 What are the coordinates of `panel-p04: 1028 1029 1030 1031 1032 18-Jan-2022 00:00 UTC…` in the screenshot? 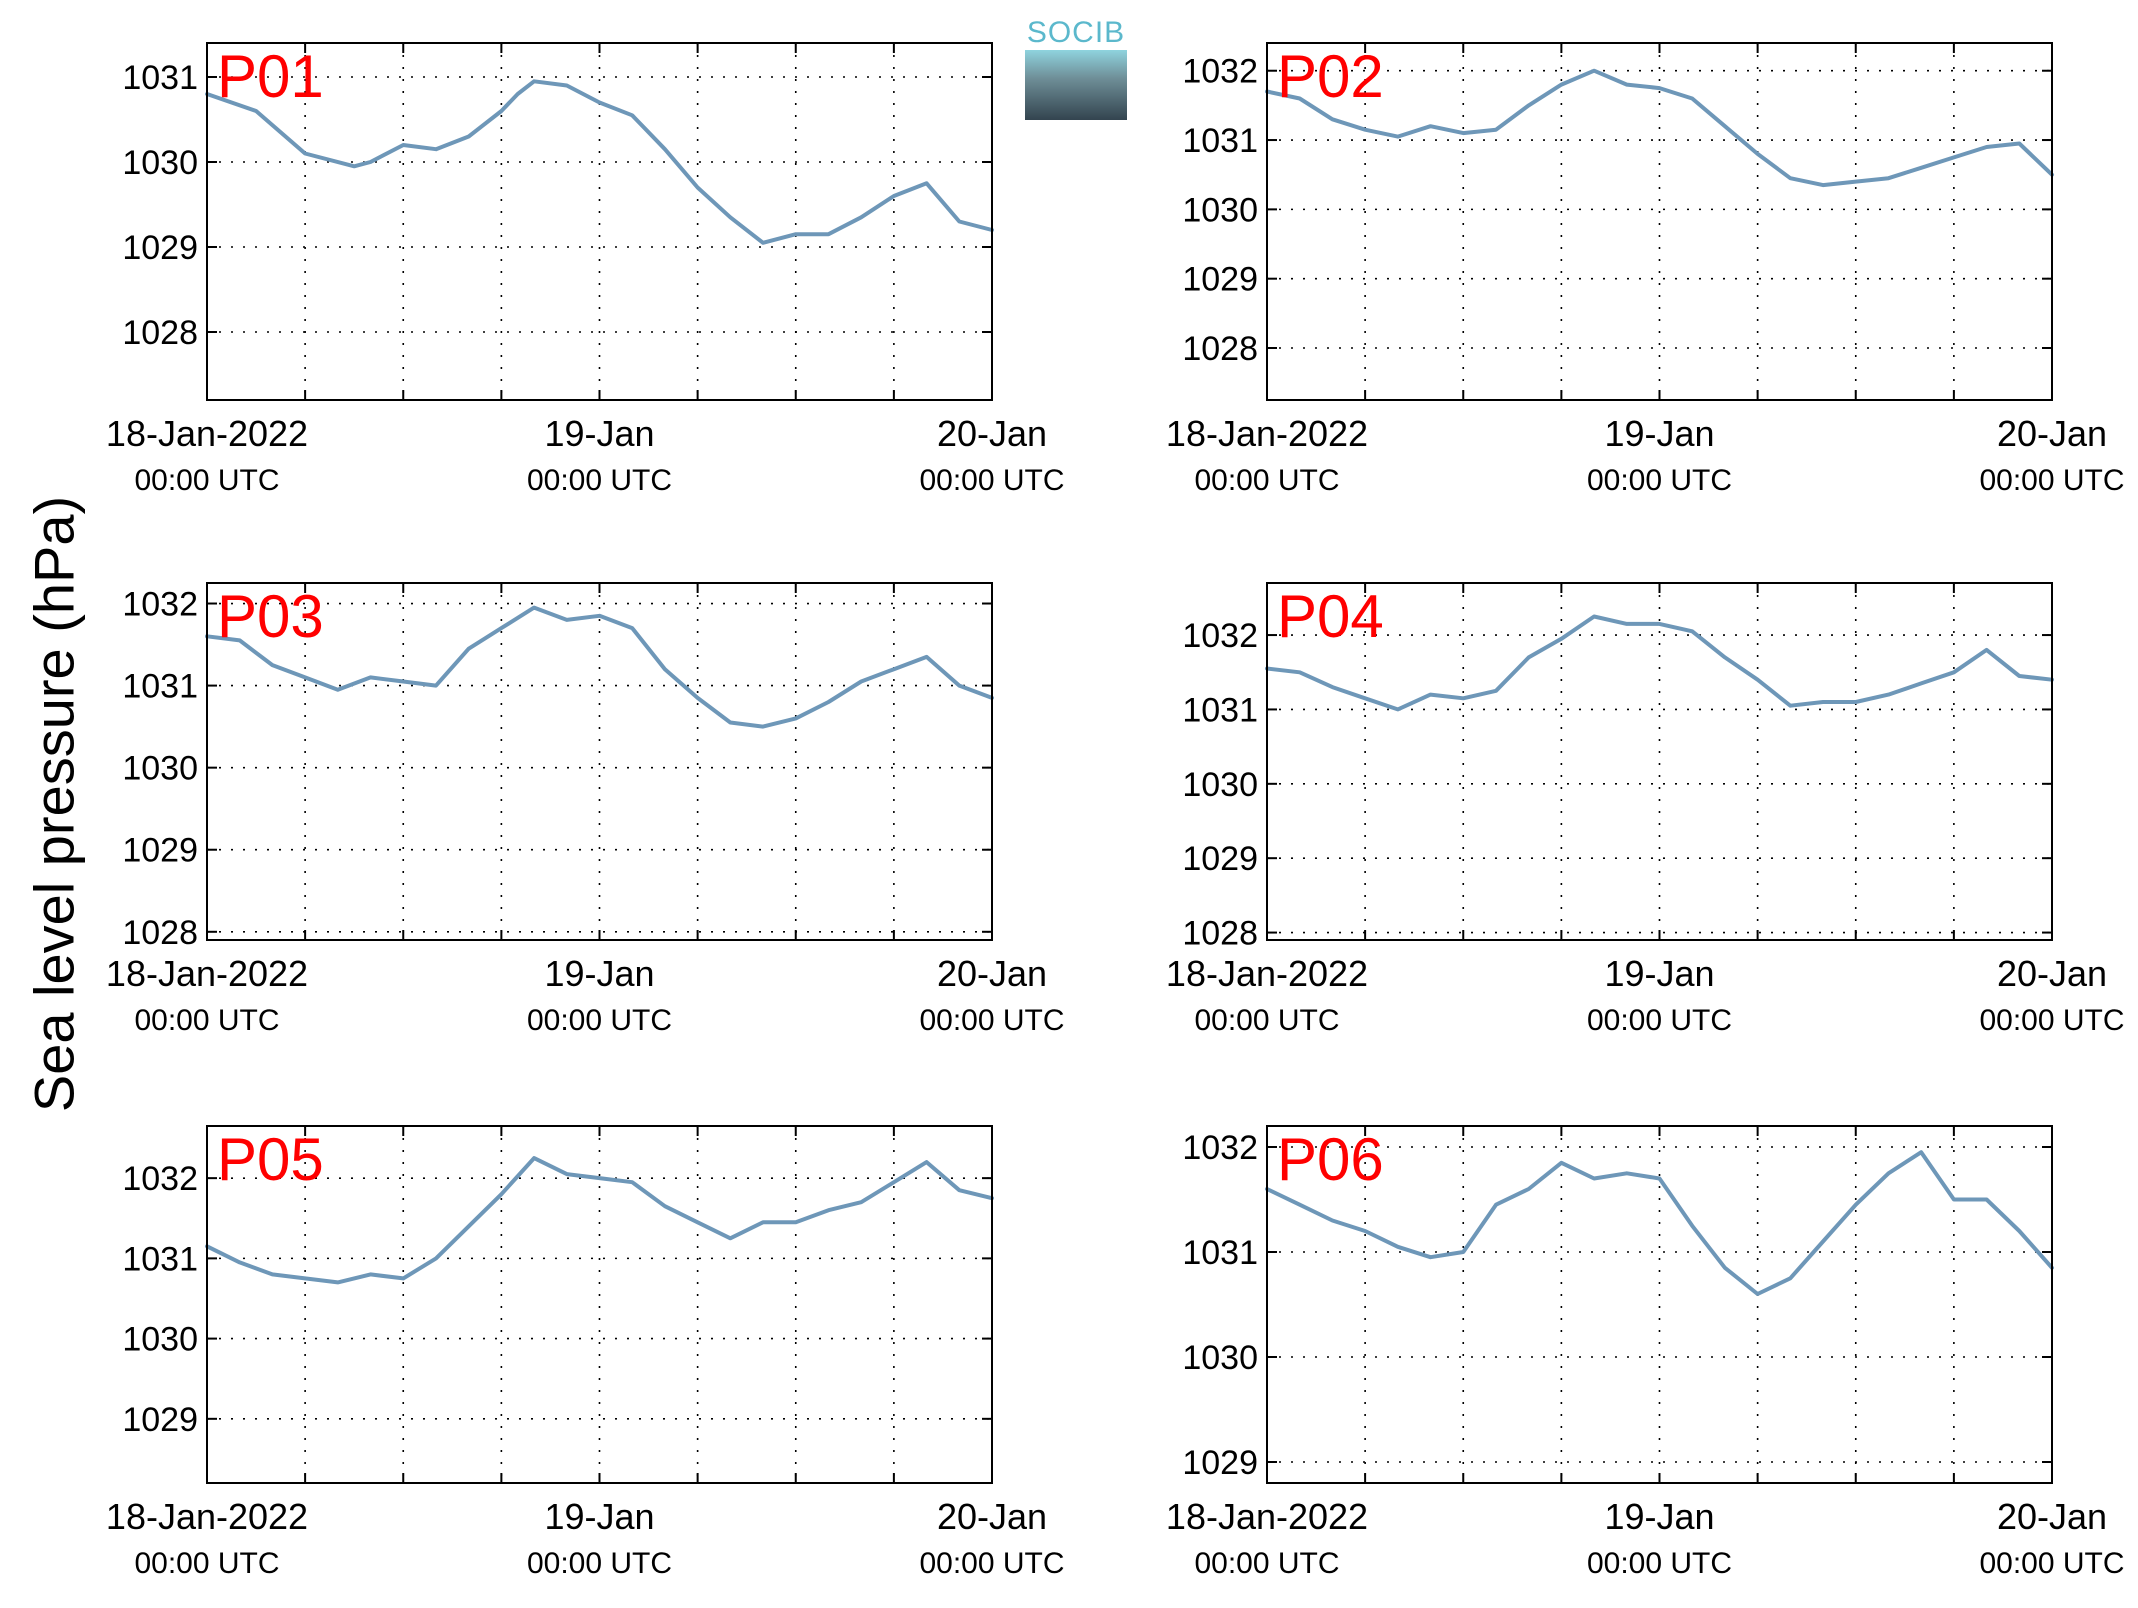 It's located at (1645, 809).